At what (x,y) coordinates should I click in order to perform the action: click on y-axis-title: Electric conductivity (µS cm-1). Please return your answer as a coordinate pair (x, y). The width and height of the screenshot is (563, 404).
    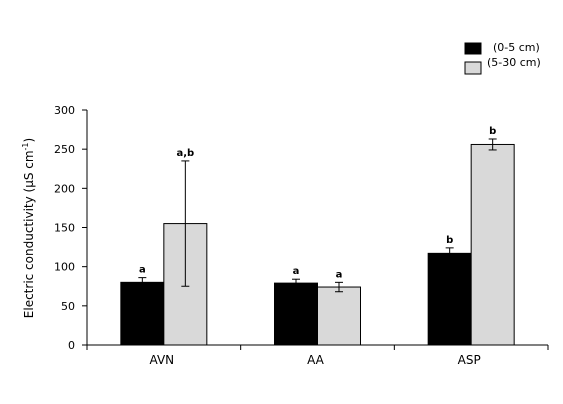
    Looking at the image, I should click on (28, 228).